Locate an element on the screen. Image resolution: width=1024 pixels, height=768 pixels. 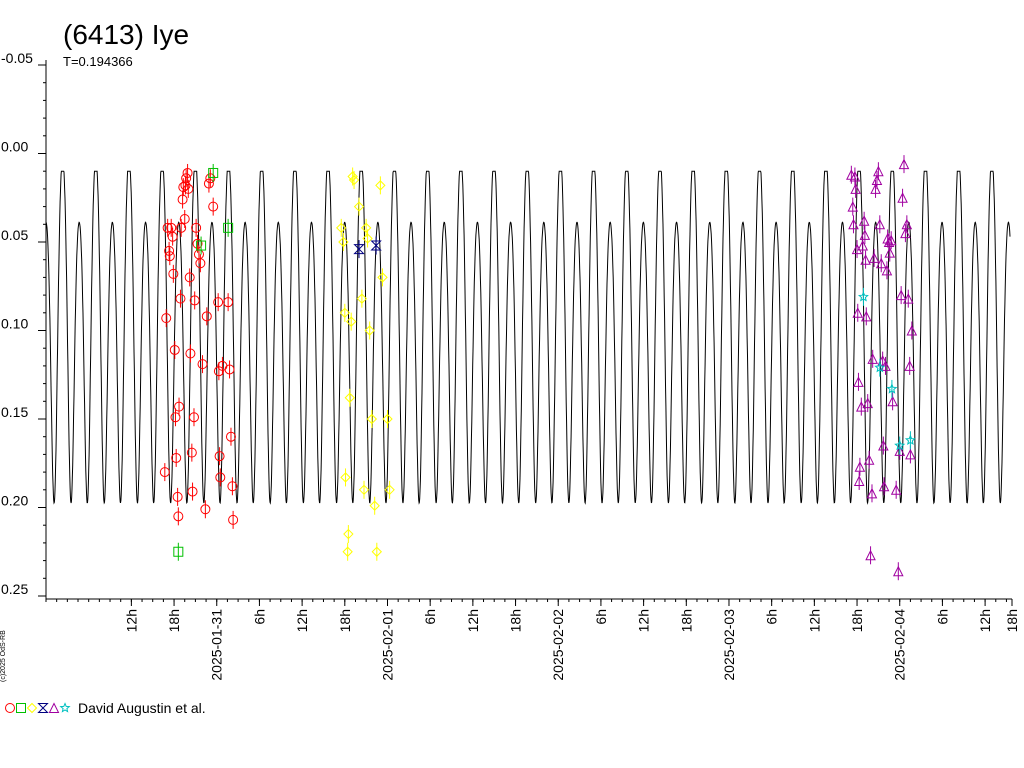
legend-observer-text: David Augustin et al. is located at coordinates (142, 708).